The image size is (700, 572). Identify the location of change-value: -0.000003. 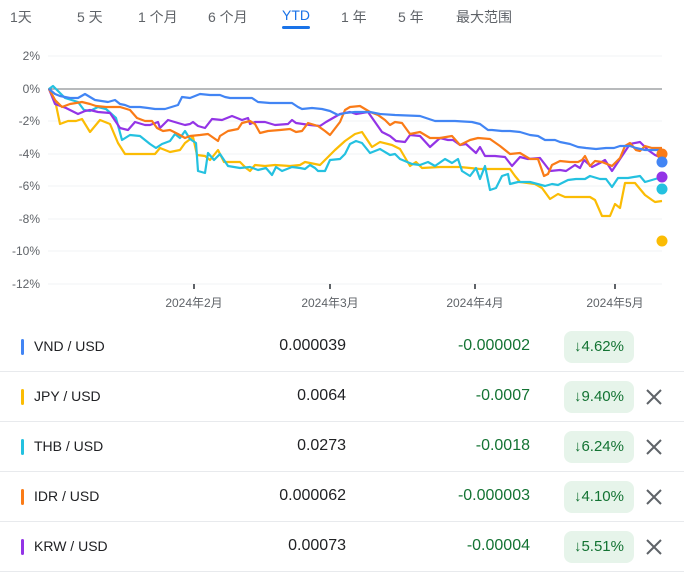
(493, 495).